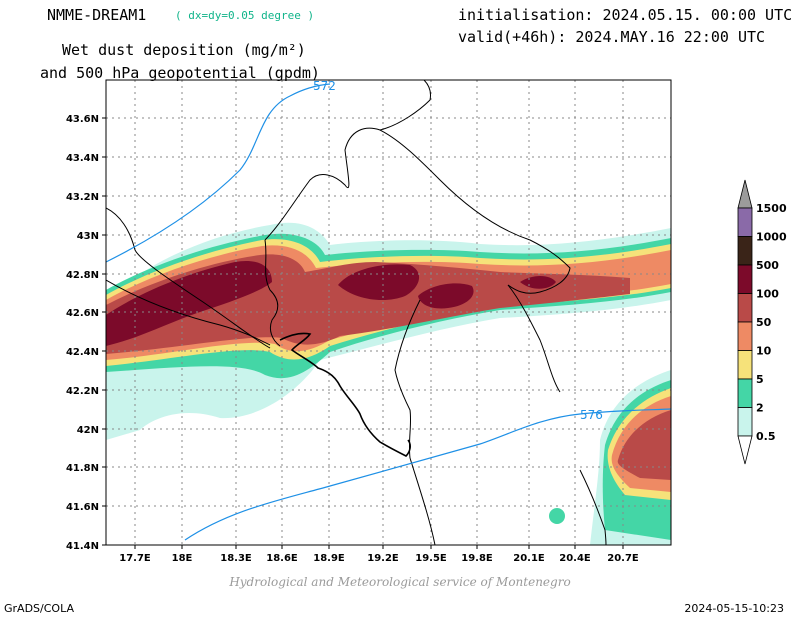 The height and width of the screenshot is (618, 800). Describe the element at coordinates (39, 608) in the screenshot. I see `software-credit: GrADS/COLA` at that location.